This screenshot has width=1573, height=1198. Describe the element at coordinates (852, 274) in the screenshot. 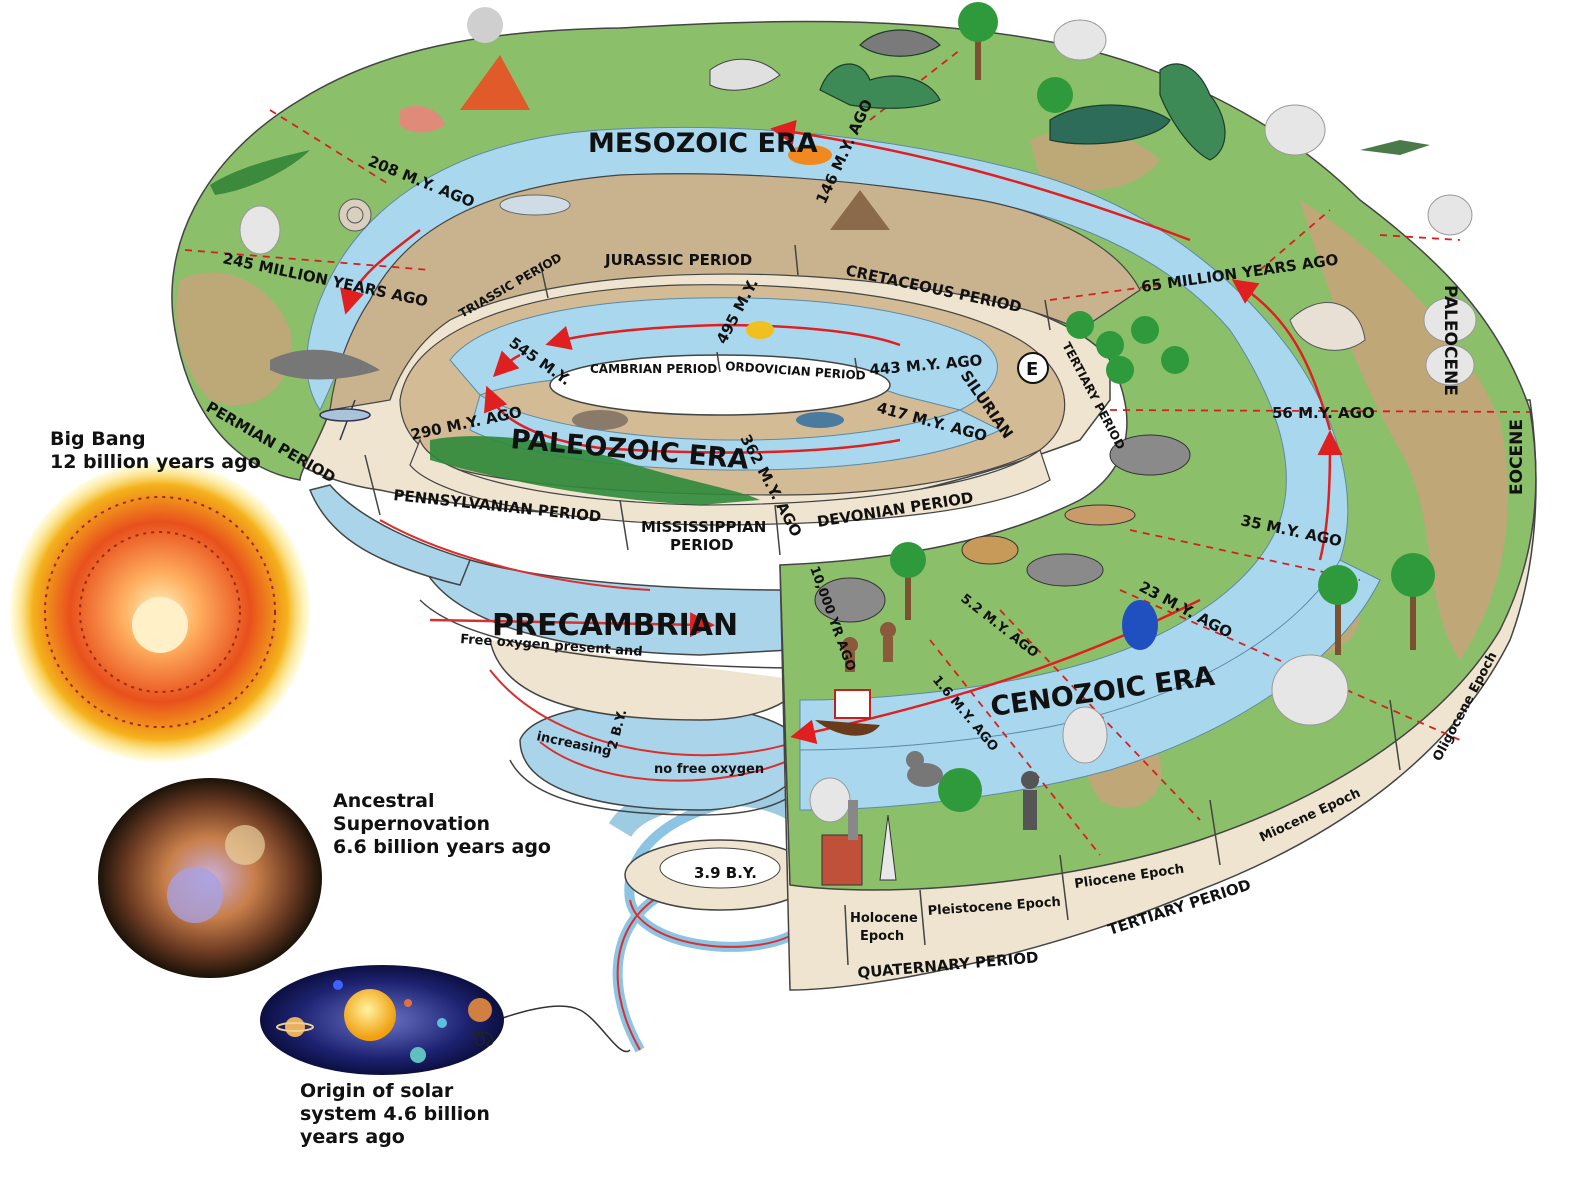

I see `ammonite-icon` at that location.